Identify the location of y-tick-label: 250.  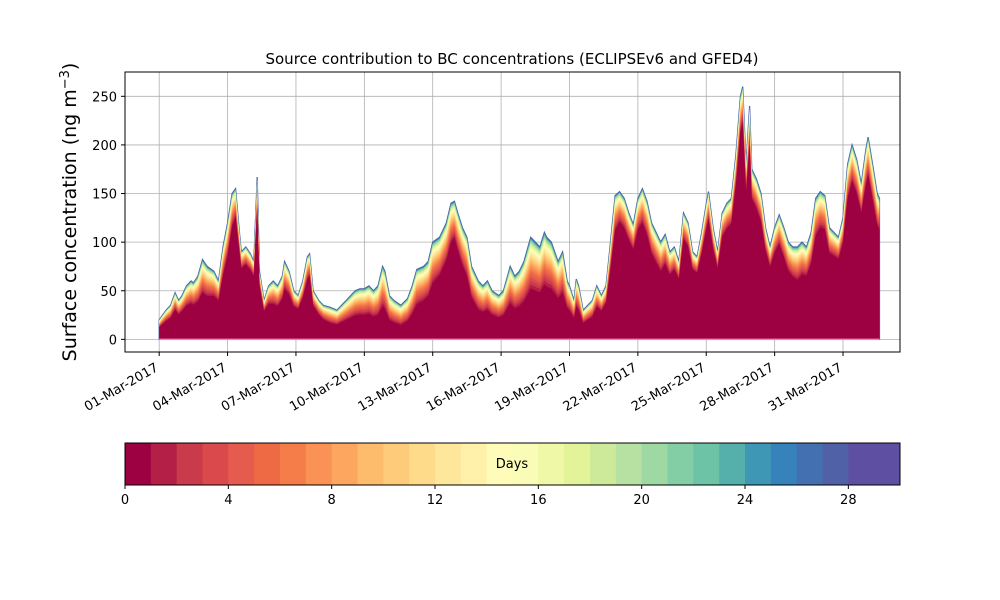
(104, 97).